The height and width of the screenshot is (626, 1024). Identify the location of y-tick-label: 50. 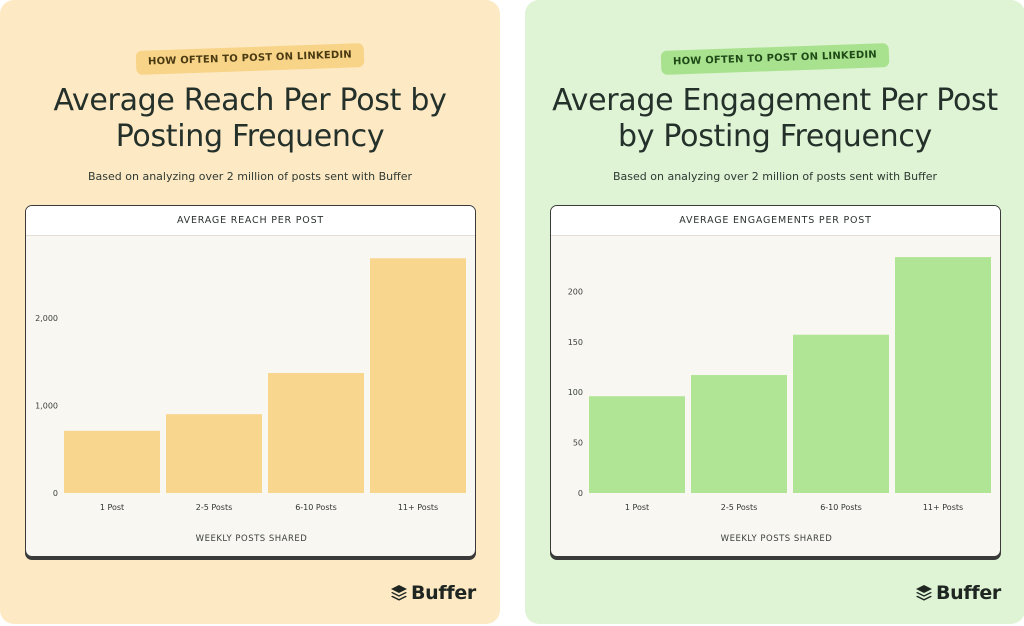
(578, 443).